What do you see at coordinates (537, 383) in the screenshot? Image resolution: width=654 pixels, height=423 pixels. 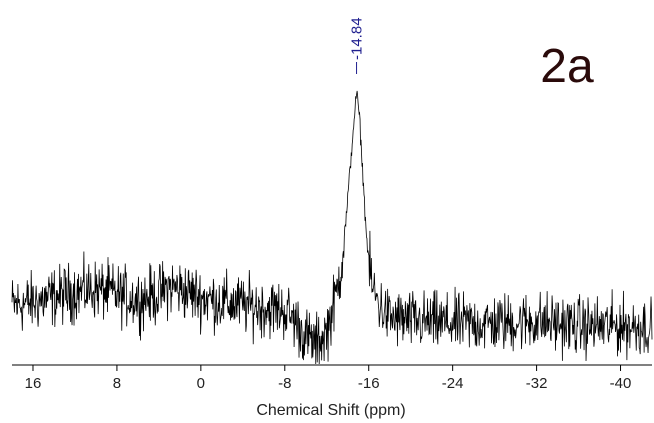 I see `x-tick-label: -32` at bounding box center [537, 383].